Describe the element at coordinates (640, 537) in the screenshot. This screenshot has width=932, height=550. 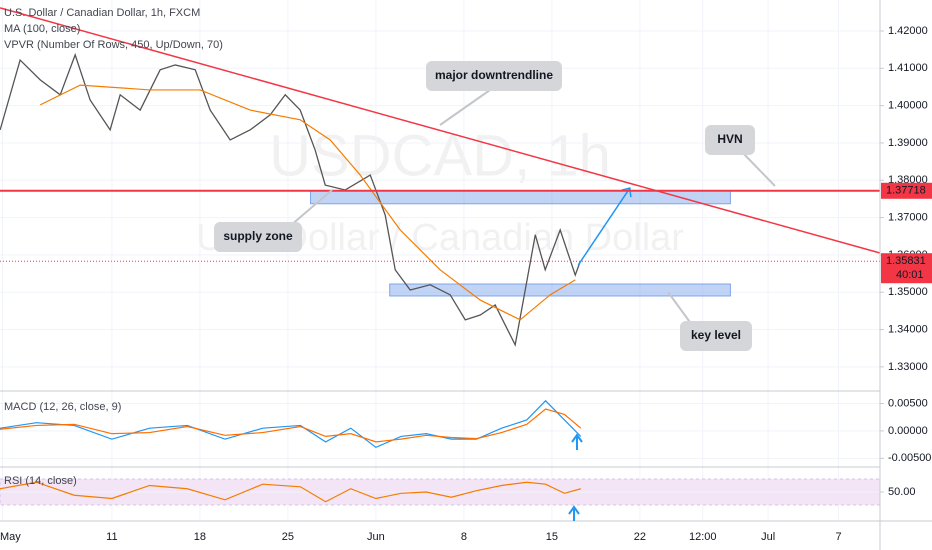
I see `x-tick-label: 22` at that location.